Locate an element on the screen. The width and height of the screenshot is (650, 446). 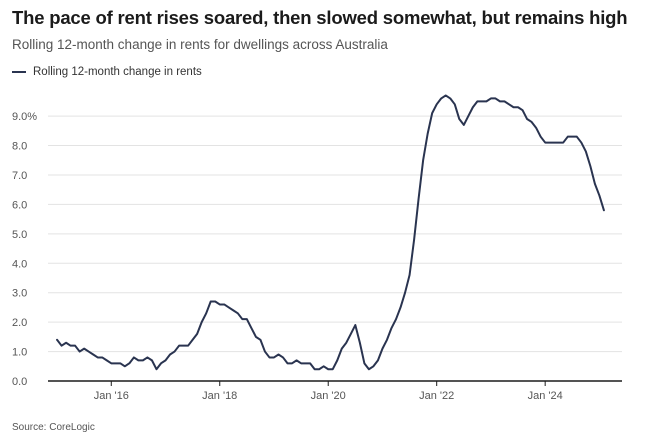
y-tick-label: 7.0 is located at coordinates (19, 176).